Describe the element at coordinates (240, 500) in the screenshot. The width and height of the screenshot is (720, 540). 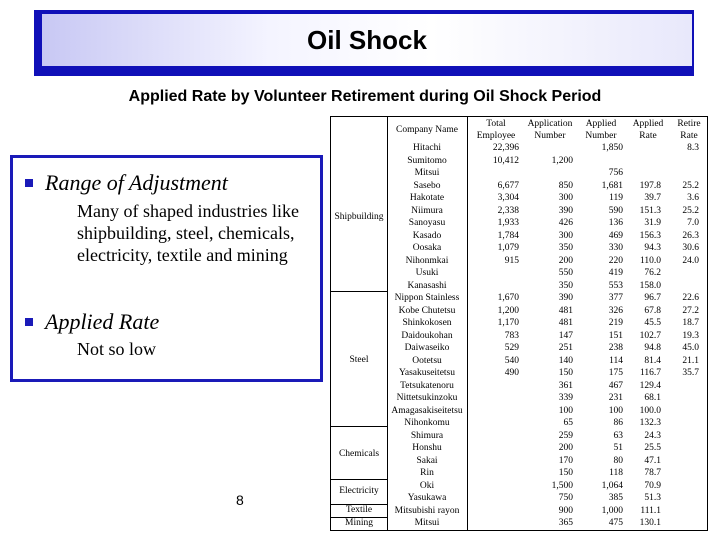
I see `page-number: 8` at that location.